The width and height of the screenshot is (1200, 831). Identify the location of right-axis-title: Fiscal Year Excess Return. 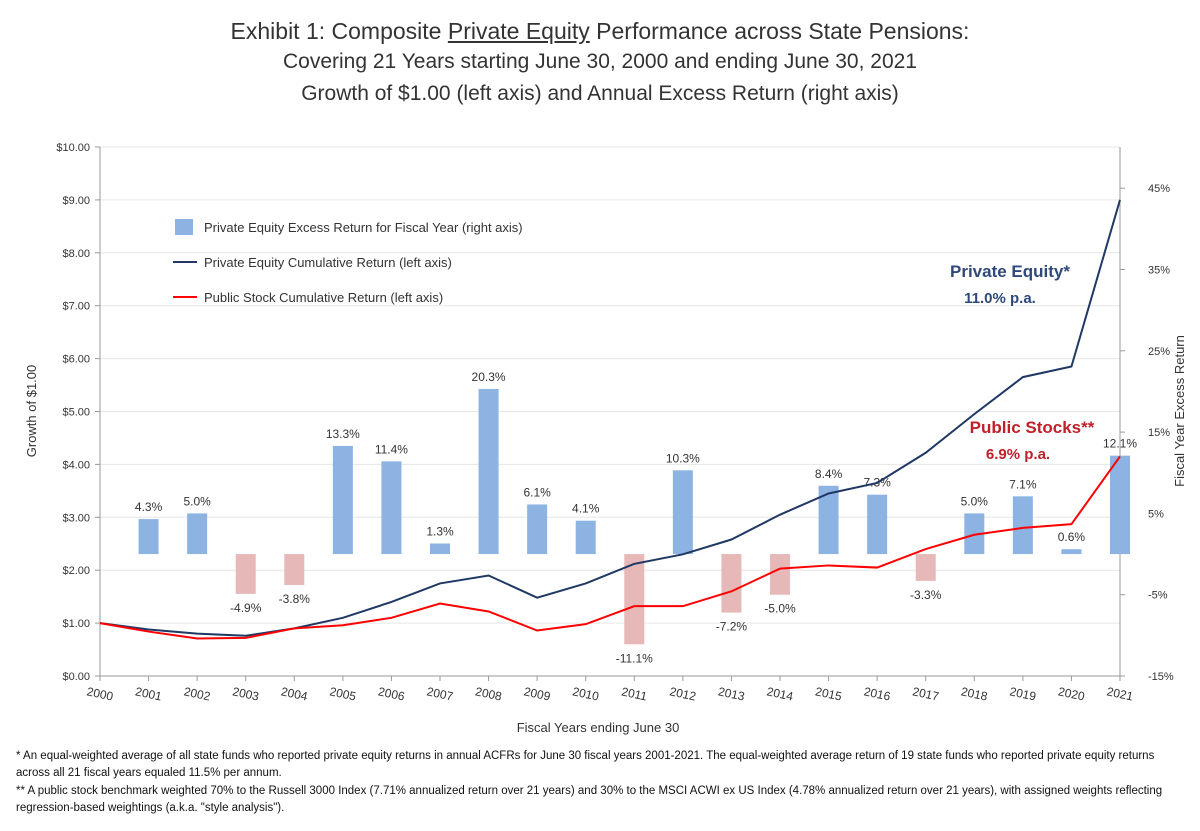
(1179, 411).